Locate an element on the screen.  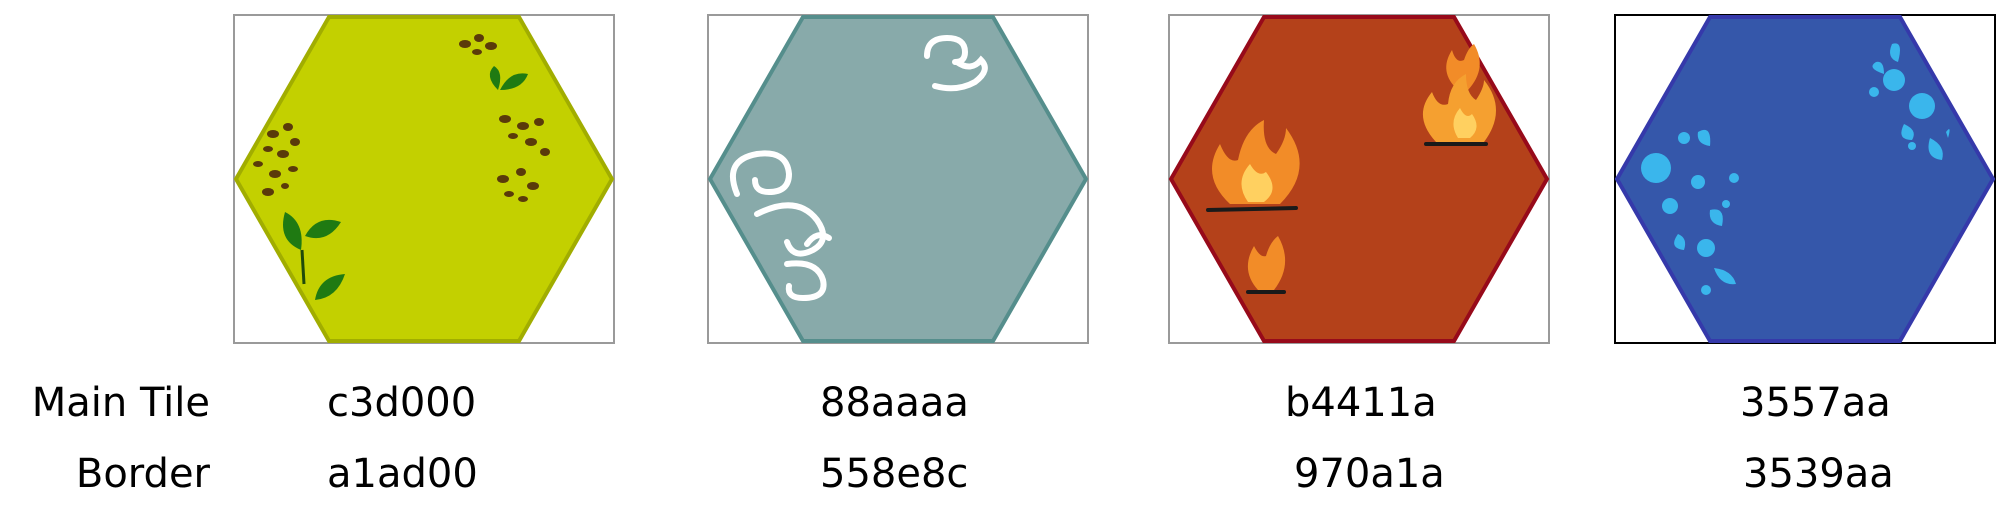
sprout-icon is located at coordinates (405, 183).